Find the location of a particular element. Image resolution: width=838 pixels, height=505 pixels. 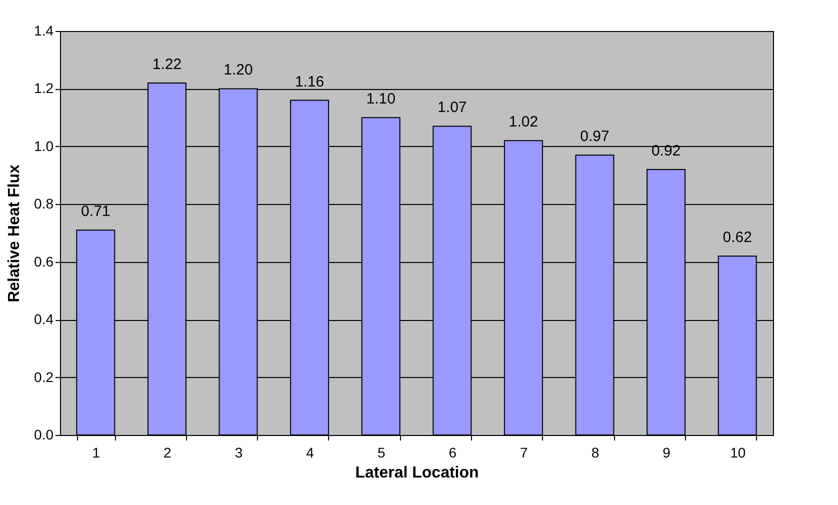

data-label: 0.97 is located at coordinates (595, 137).